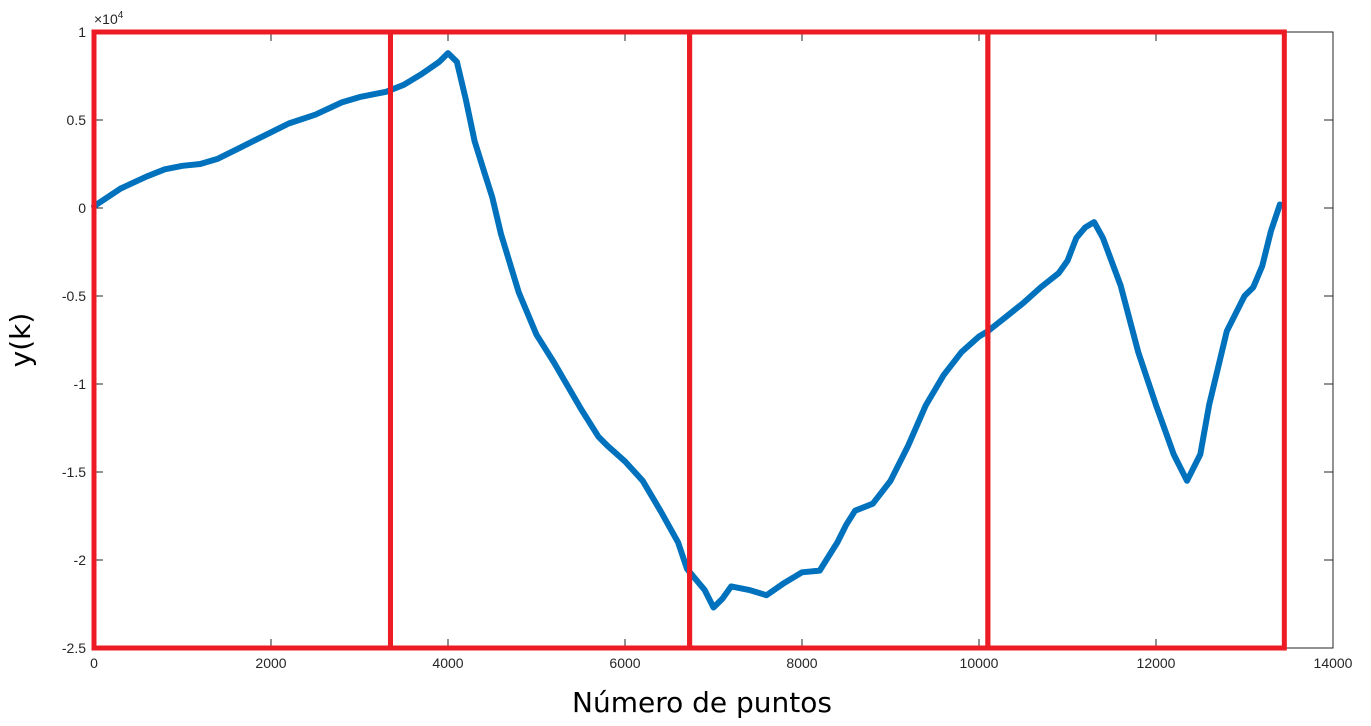 The width and height of the screenshot is (1371, 726). Describe the element at coordinates (80, 560) in the screenshot. I see `y-tick-label: -2` at that location.